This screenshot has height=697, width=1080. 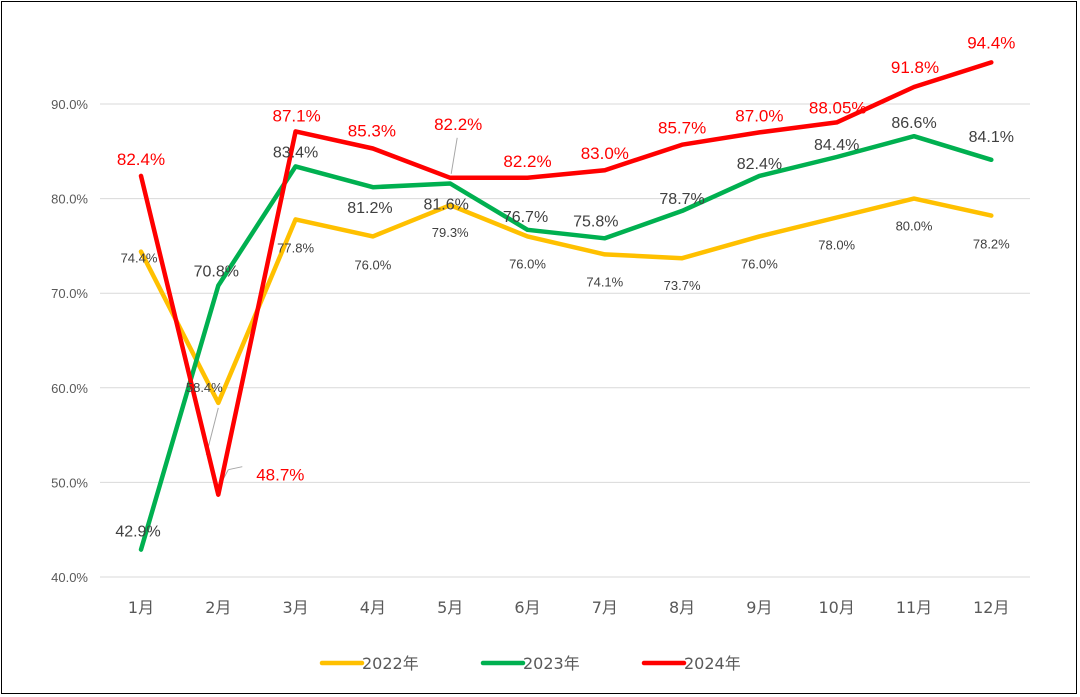 What do you see at coordinates (837, 607) in the screenshot?
I see `x-tick-label: 10月` at bounding box center [837, 607].